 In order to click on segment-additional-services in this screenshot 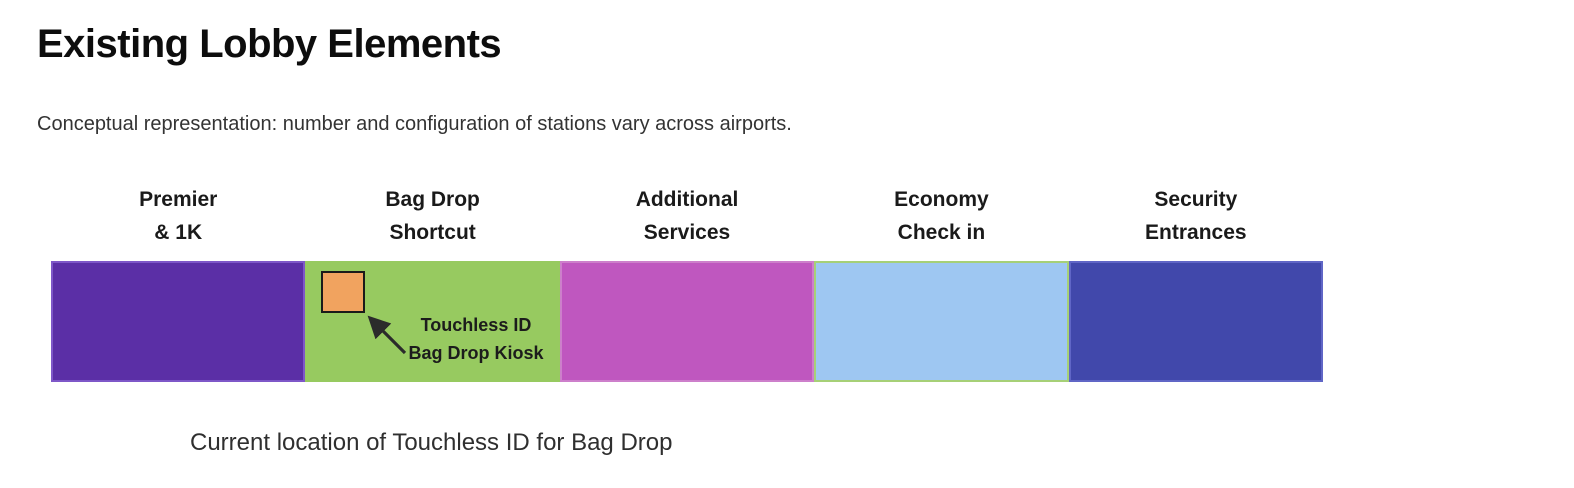, I will do `click(687, 321)`.